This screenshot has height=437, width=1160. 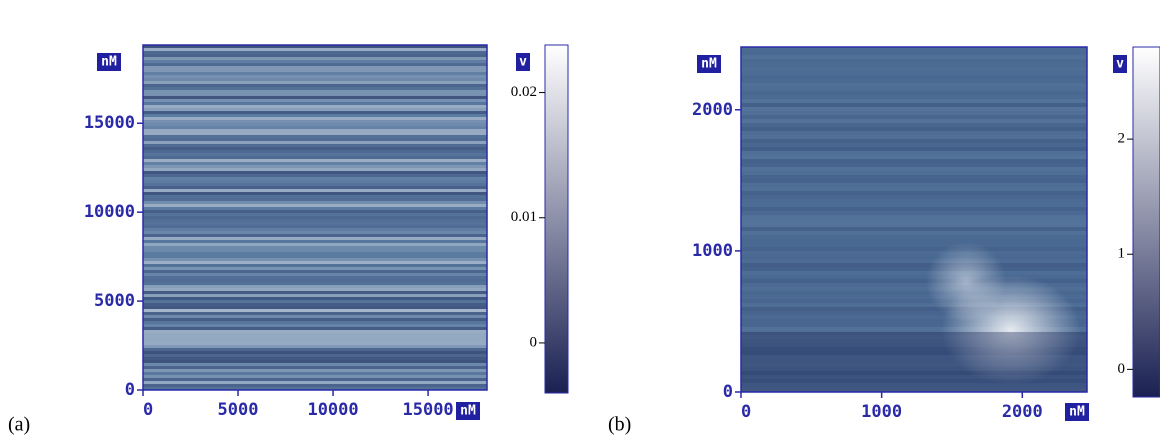 What do you see at coordinates (1122, 254) in the screenshot?
I see `colorbar-tick-label: 1` at bounding box center [1122, 254].